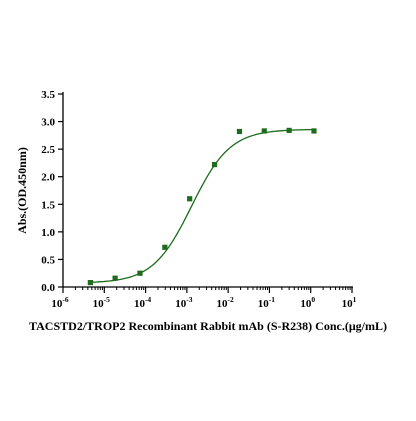  What do you see at coordinates (349, 302) in the screenshot?
I see `x-tick-label: 10¹` at bounding box center [349, 302].